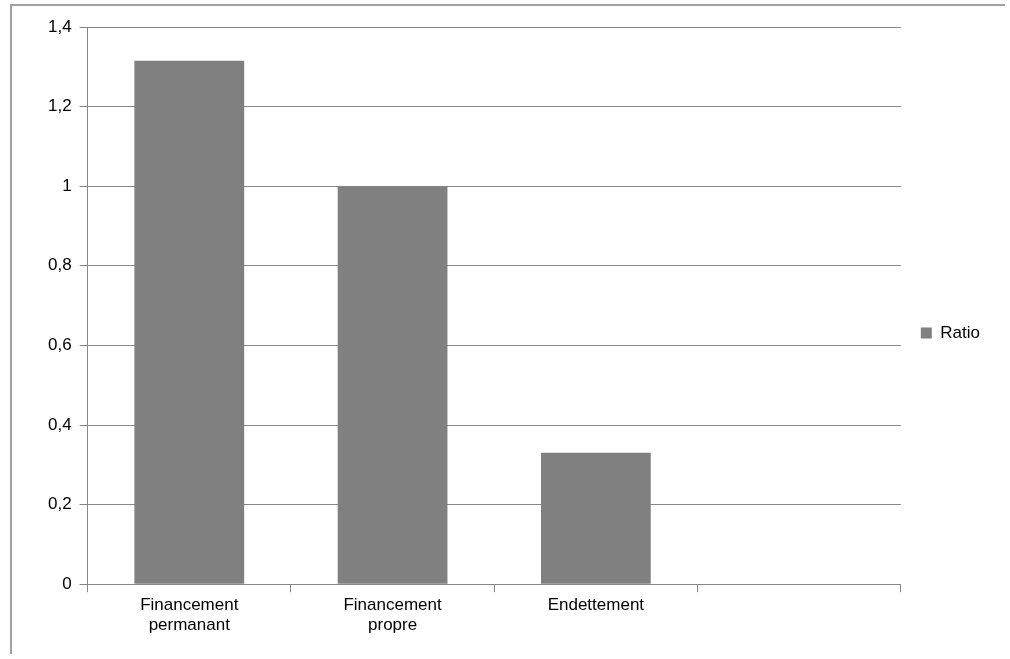 Image resolution: width=1010 pixels, height=659 pixels. I want to click on x-tick-label: Financement permanant, so click(189, 615).